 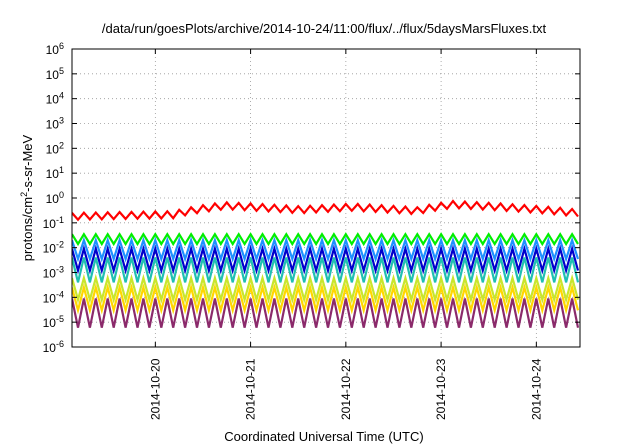 I want to click on y-tick-label: 10¹, so click(x=55, y=173).